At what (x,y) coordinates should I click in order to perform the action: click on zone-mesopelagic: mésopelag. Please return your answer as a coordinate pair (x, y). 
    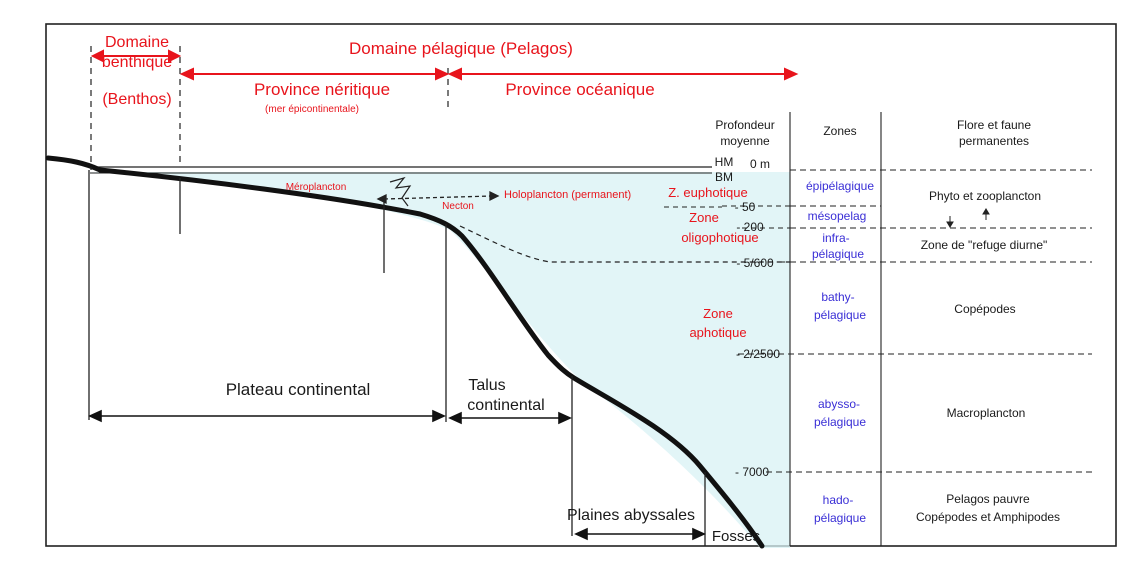
    Looking at the image, I should click on (837, 216).